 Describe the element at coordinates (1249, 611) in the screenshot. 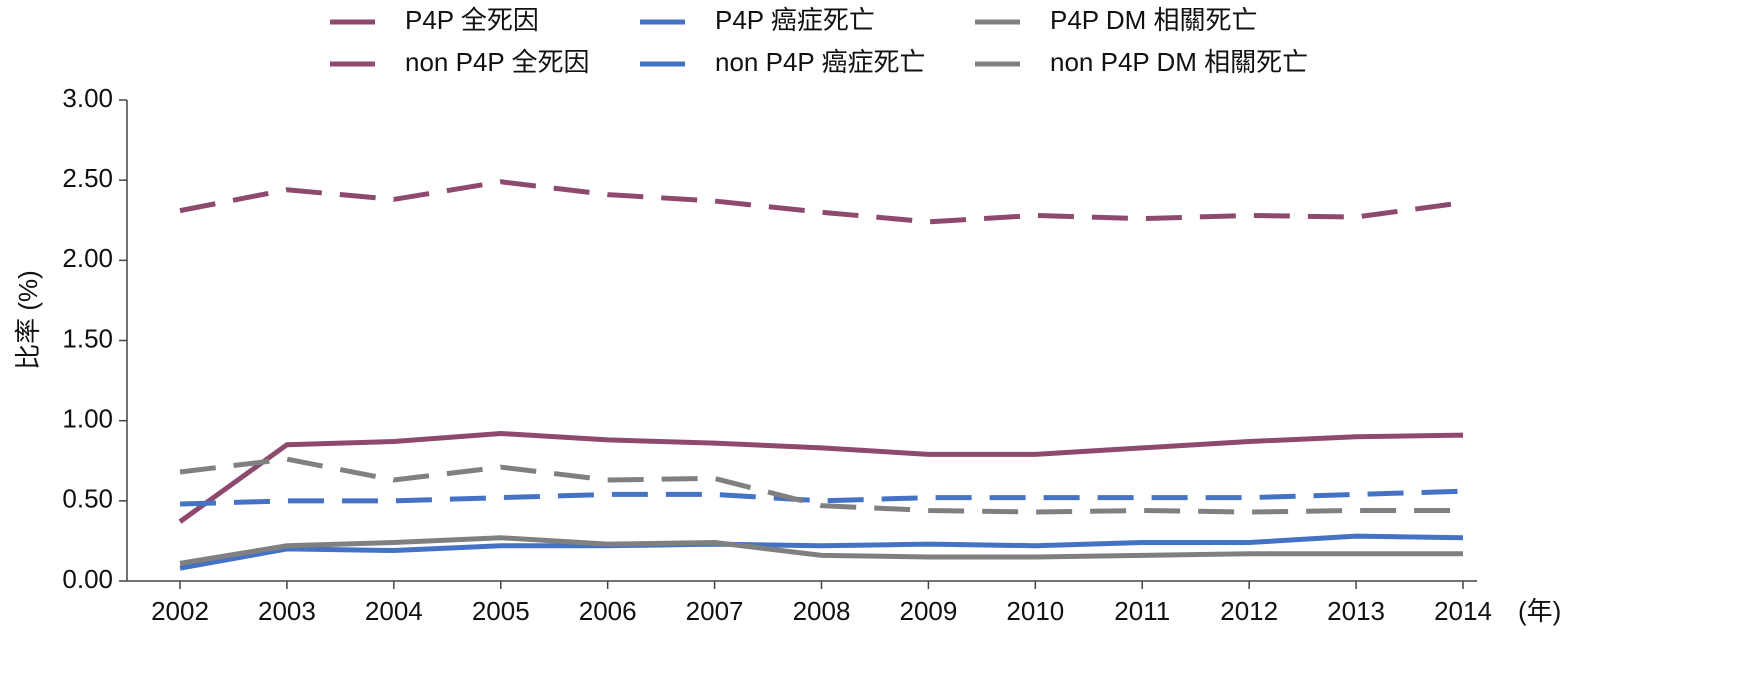

I see `x-tick-label: 2012` at that location.